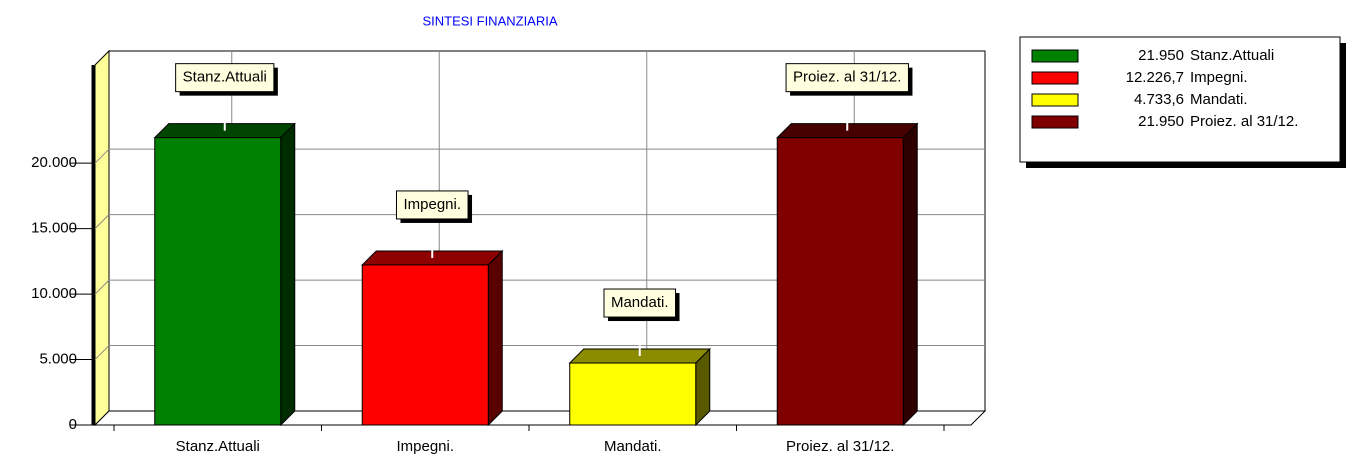  What do you see at coordinates (1244, 121) in the screenshot?
I see `legend-label: Proiez. al 31/12.` at bounding box center [1244, 121].